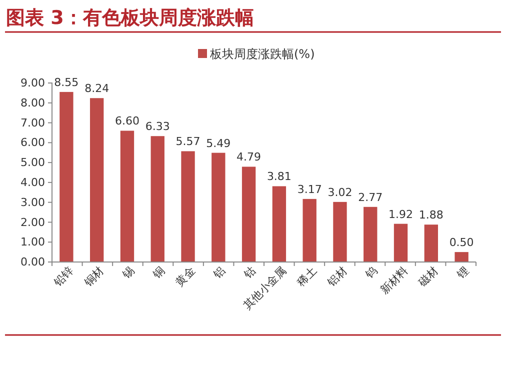 This screenshot has height=369, width=506. What do you see at coordinates (337, 277) in the screenshot?
I see `x-tick-label: 铝材` at bounding box center [337, 277].